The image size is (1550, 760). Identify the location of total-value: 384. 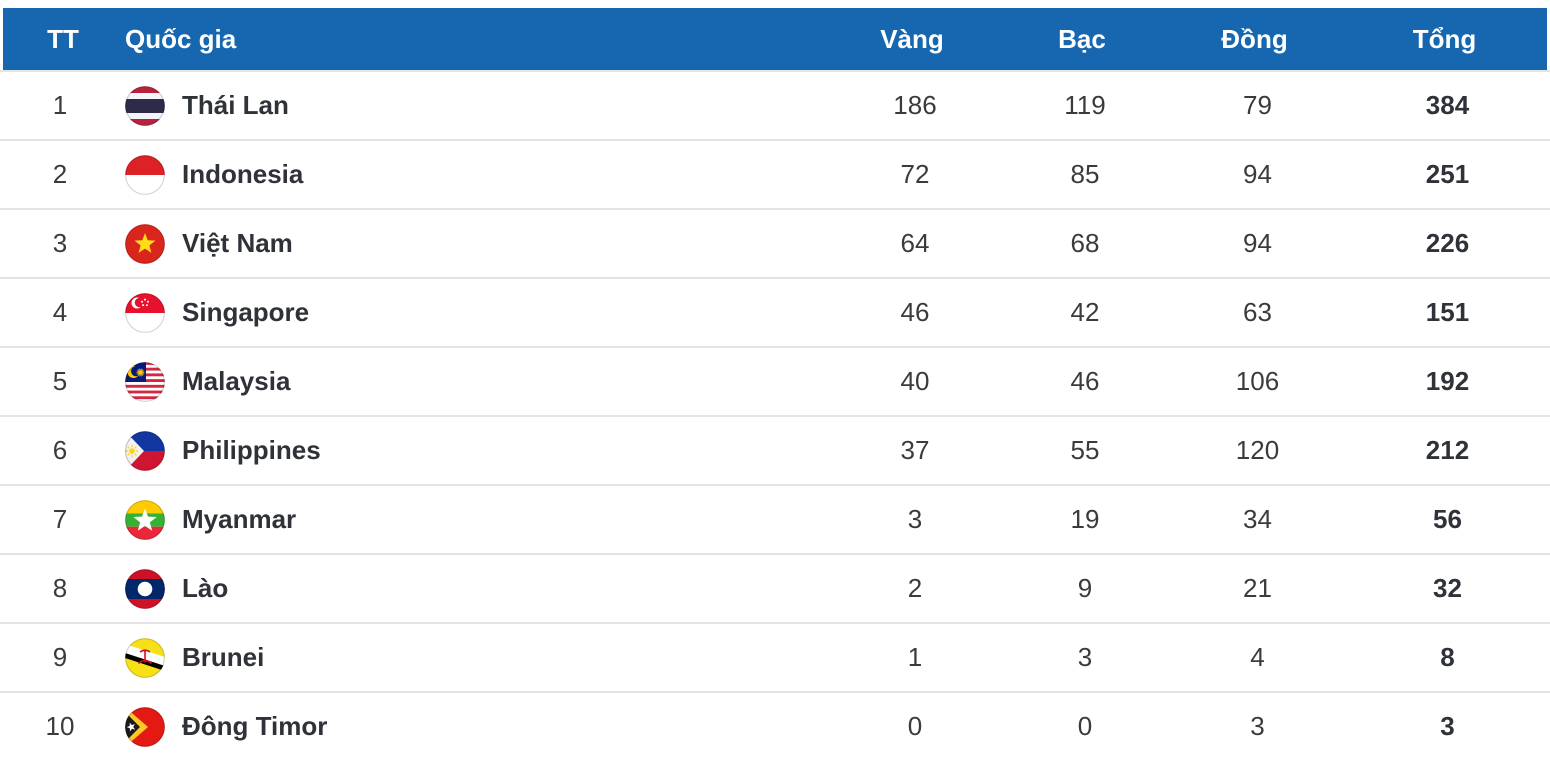
(1447, 105).